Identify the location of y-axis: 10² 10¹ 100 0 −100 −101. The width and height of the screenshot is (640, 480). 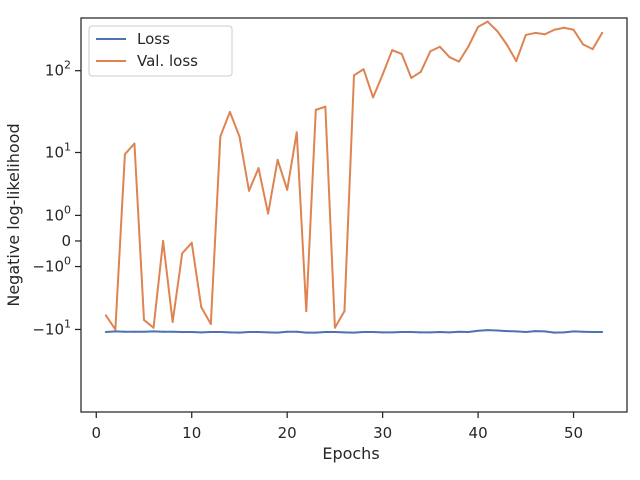
(56, 198).